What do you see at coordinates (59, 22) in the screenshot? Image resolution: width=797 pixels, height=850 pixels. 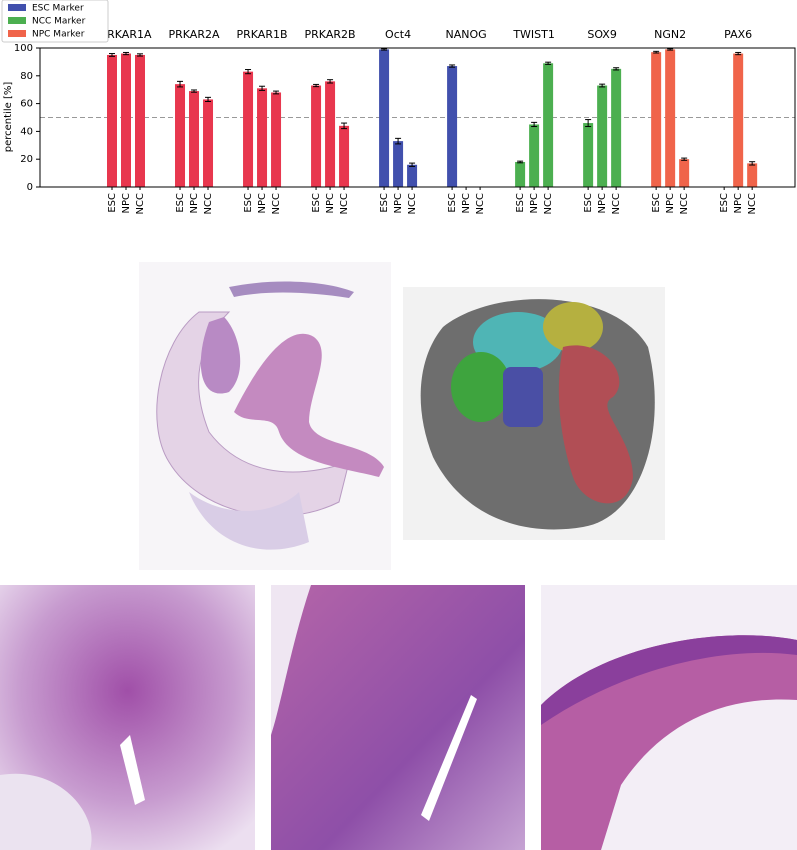 I see `legend-label: NCC Marker` at bounding box center [59, 22].